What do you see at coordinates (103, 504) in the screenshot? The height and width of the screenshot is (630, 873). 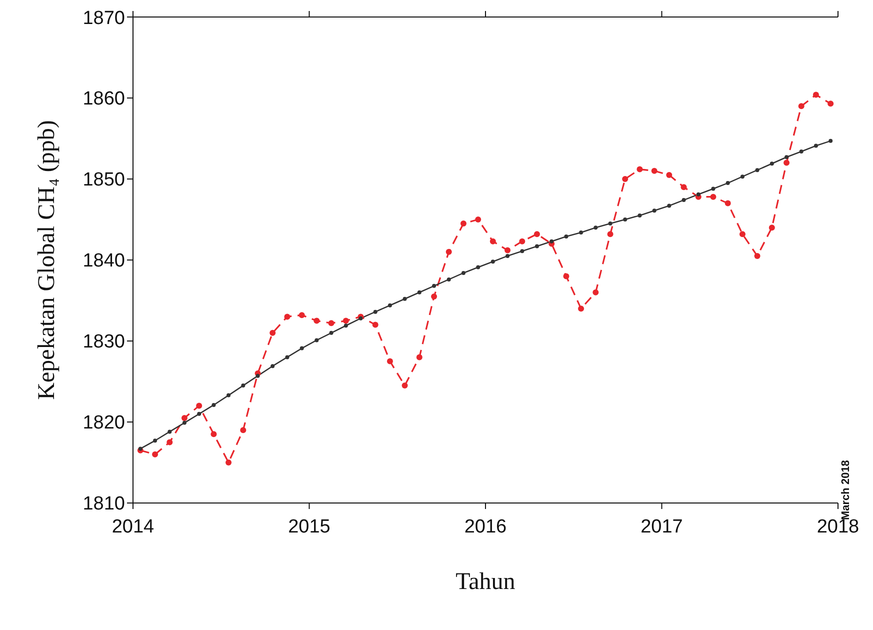 I see `y-tick-label: 1810` at bounding box center [103, 504].